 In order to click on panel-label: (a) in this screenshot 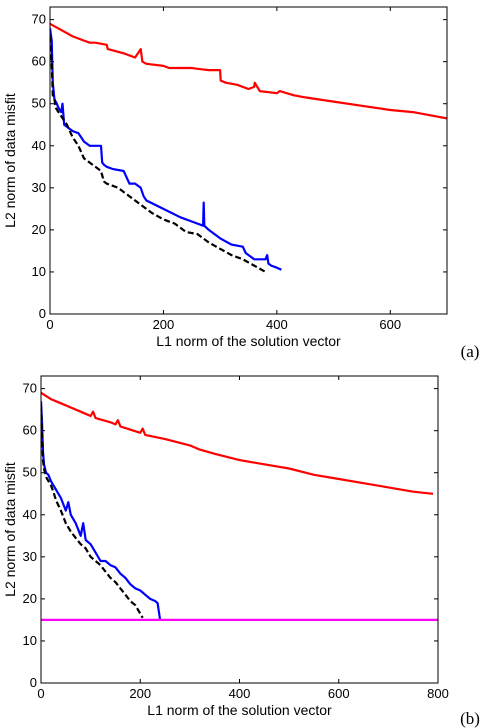, I will do `click(470, 351)`.